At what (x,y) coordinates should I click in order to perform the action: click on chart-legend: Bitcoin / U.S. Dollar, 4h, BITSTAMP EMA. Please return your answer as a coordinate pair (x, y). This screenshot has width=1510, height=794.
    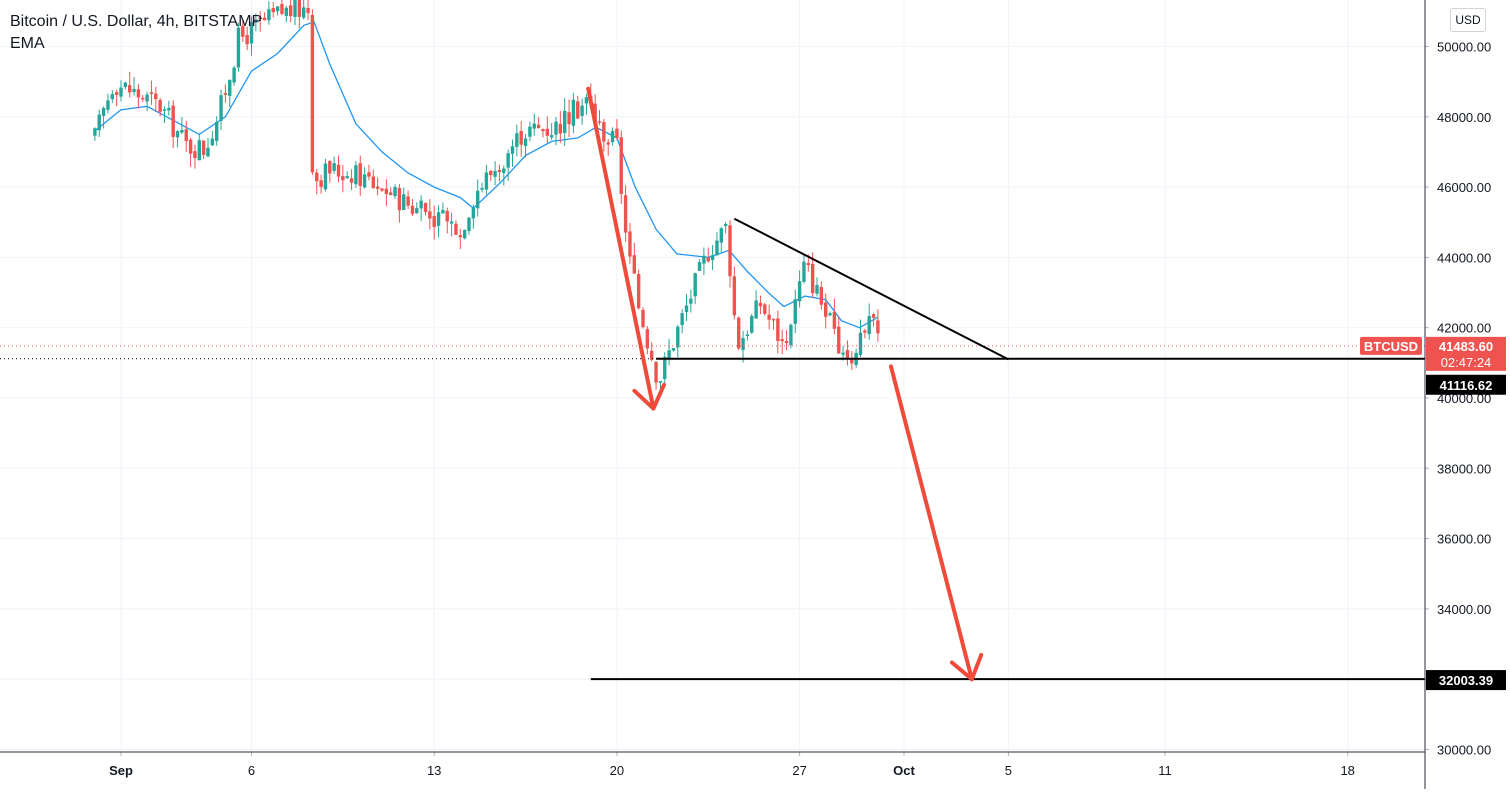
    Looking at the image, I should click on (136, 33).